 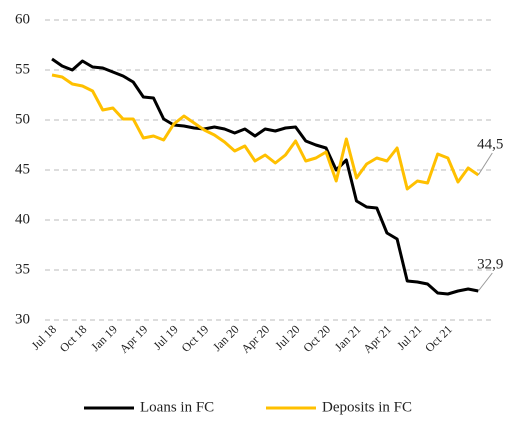 What do you see at coordinates (195, 338) in the screenshot?
I see `x-tick-label: Oct 19` at bounding box center [195, 338].